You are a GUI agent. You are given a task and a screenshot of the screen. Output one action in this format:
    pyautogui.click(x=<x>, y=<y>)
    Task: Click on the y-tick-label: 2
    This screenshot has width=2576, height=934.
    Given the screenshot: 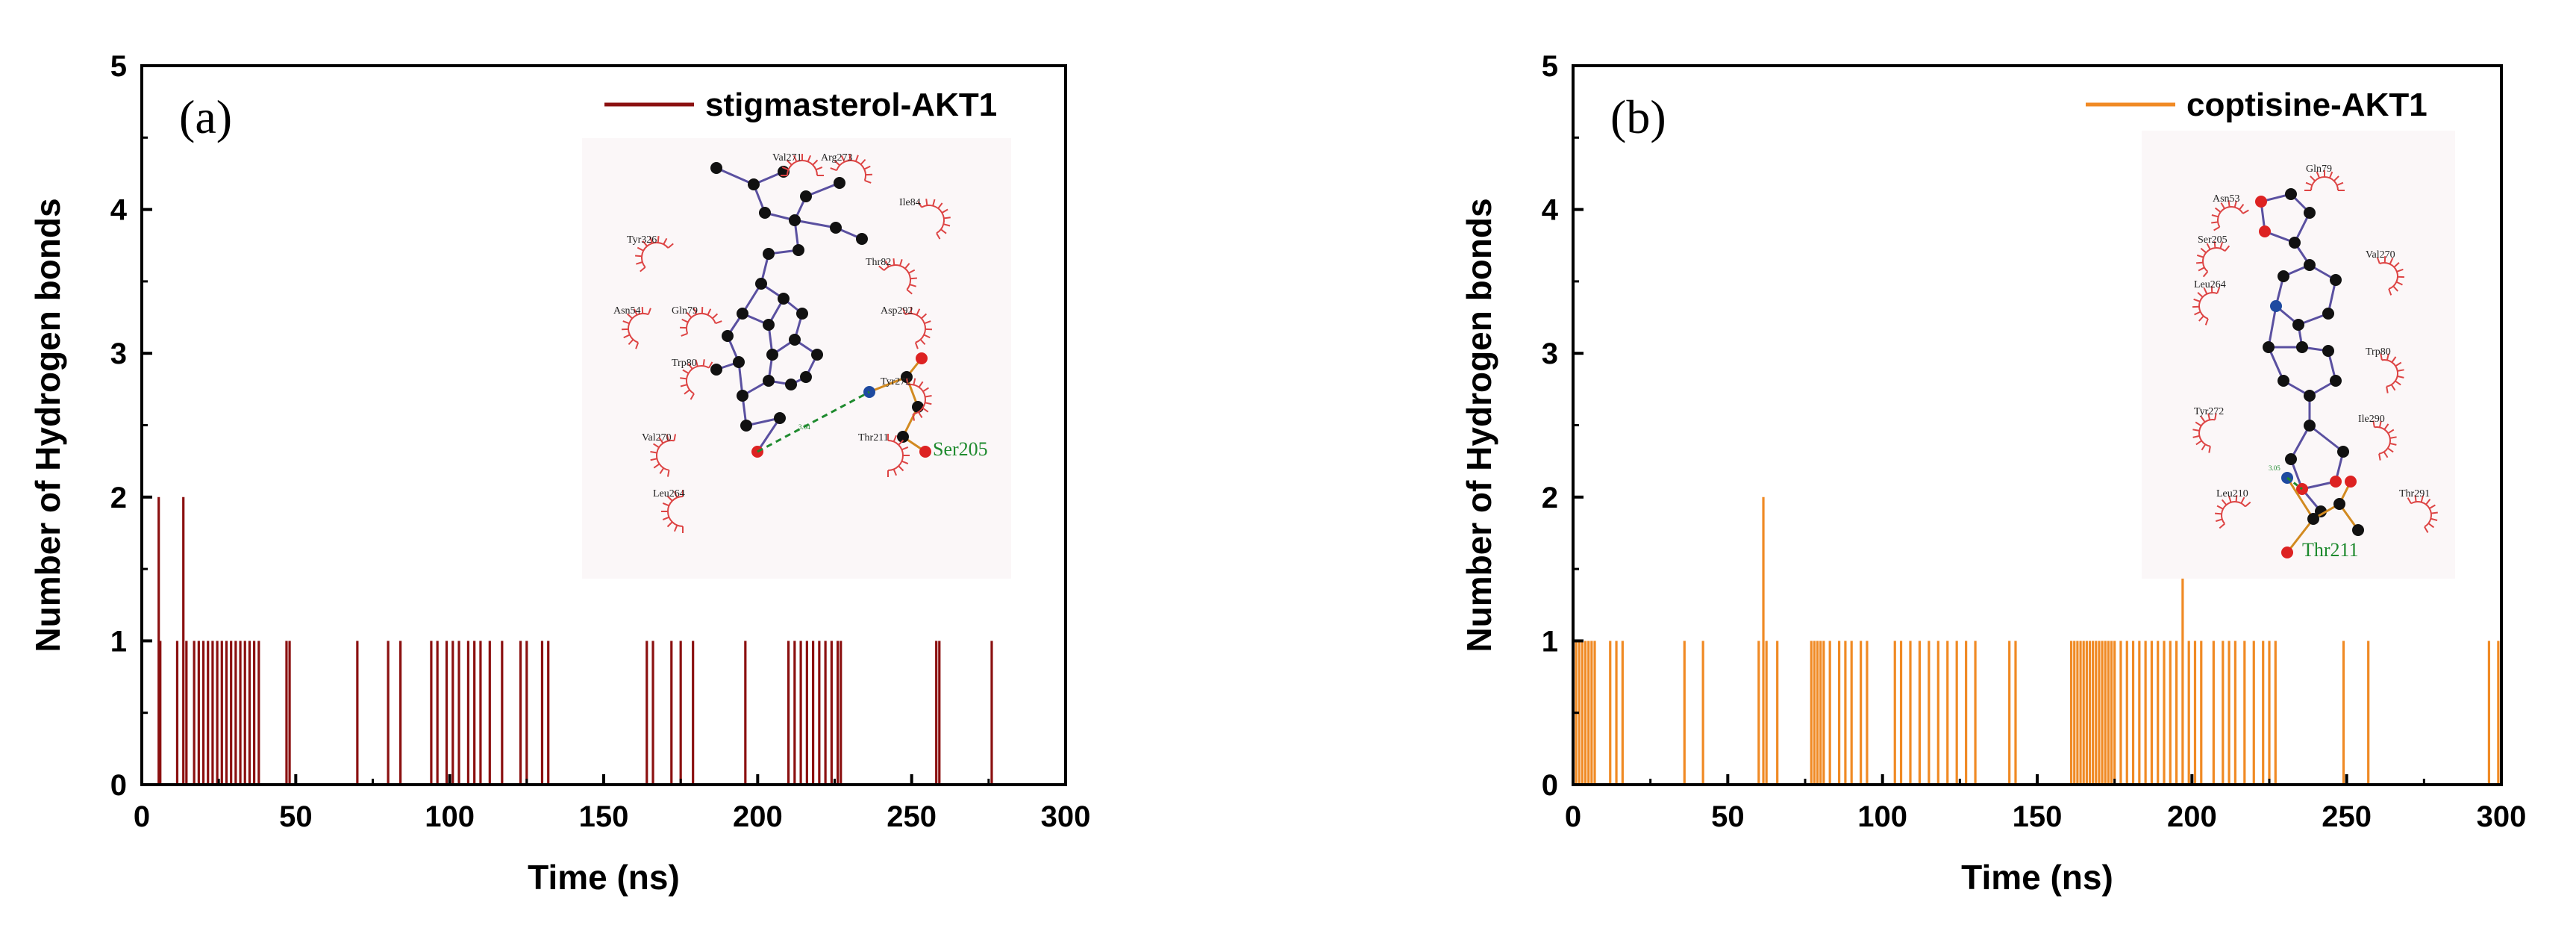 What is the action you would take?
    pyautogui.click(x=118, y=498)
    